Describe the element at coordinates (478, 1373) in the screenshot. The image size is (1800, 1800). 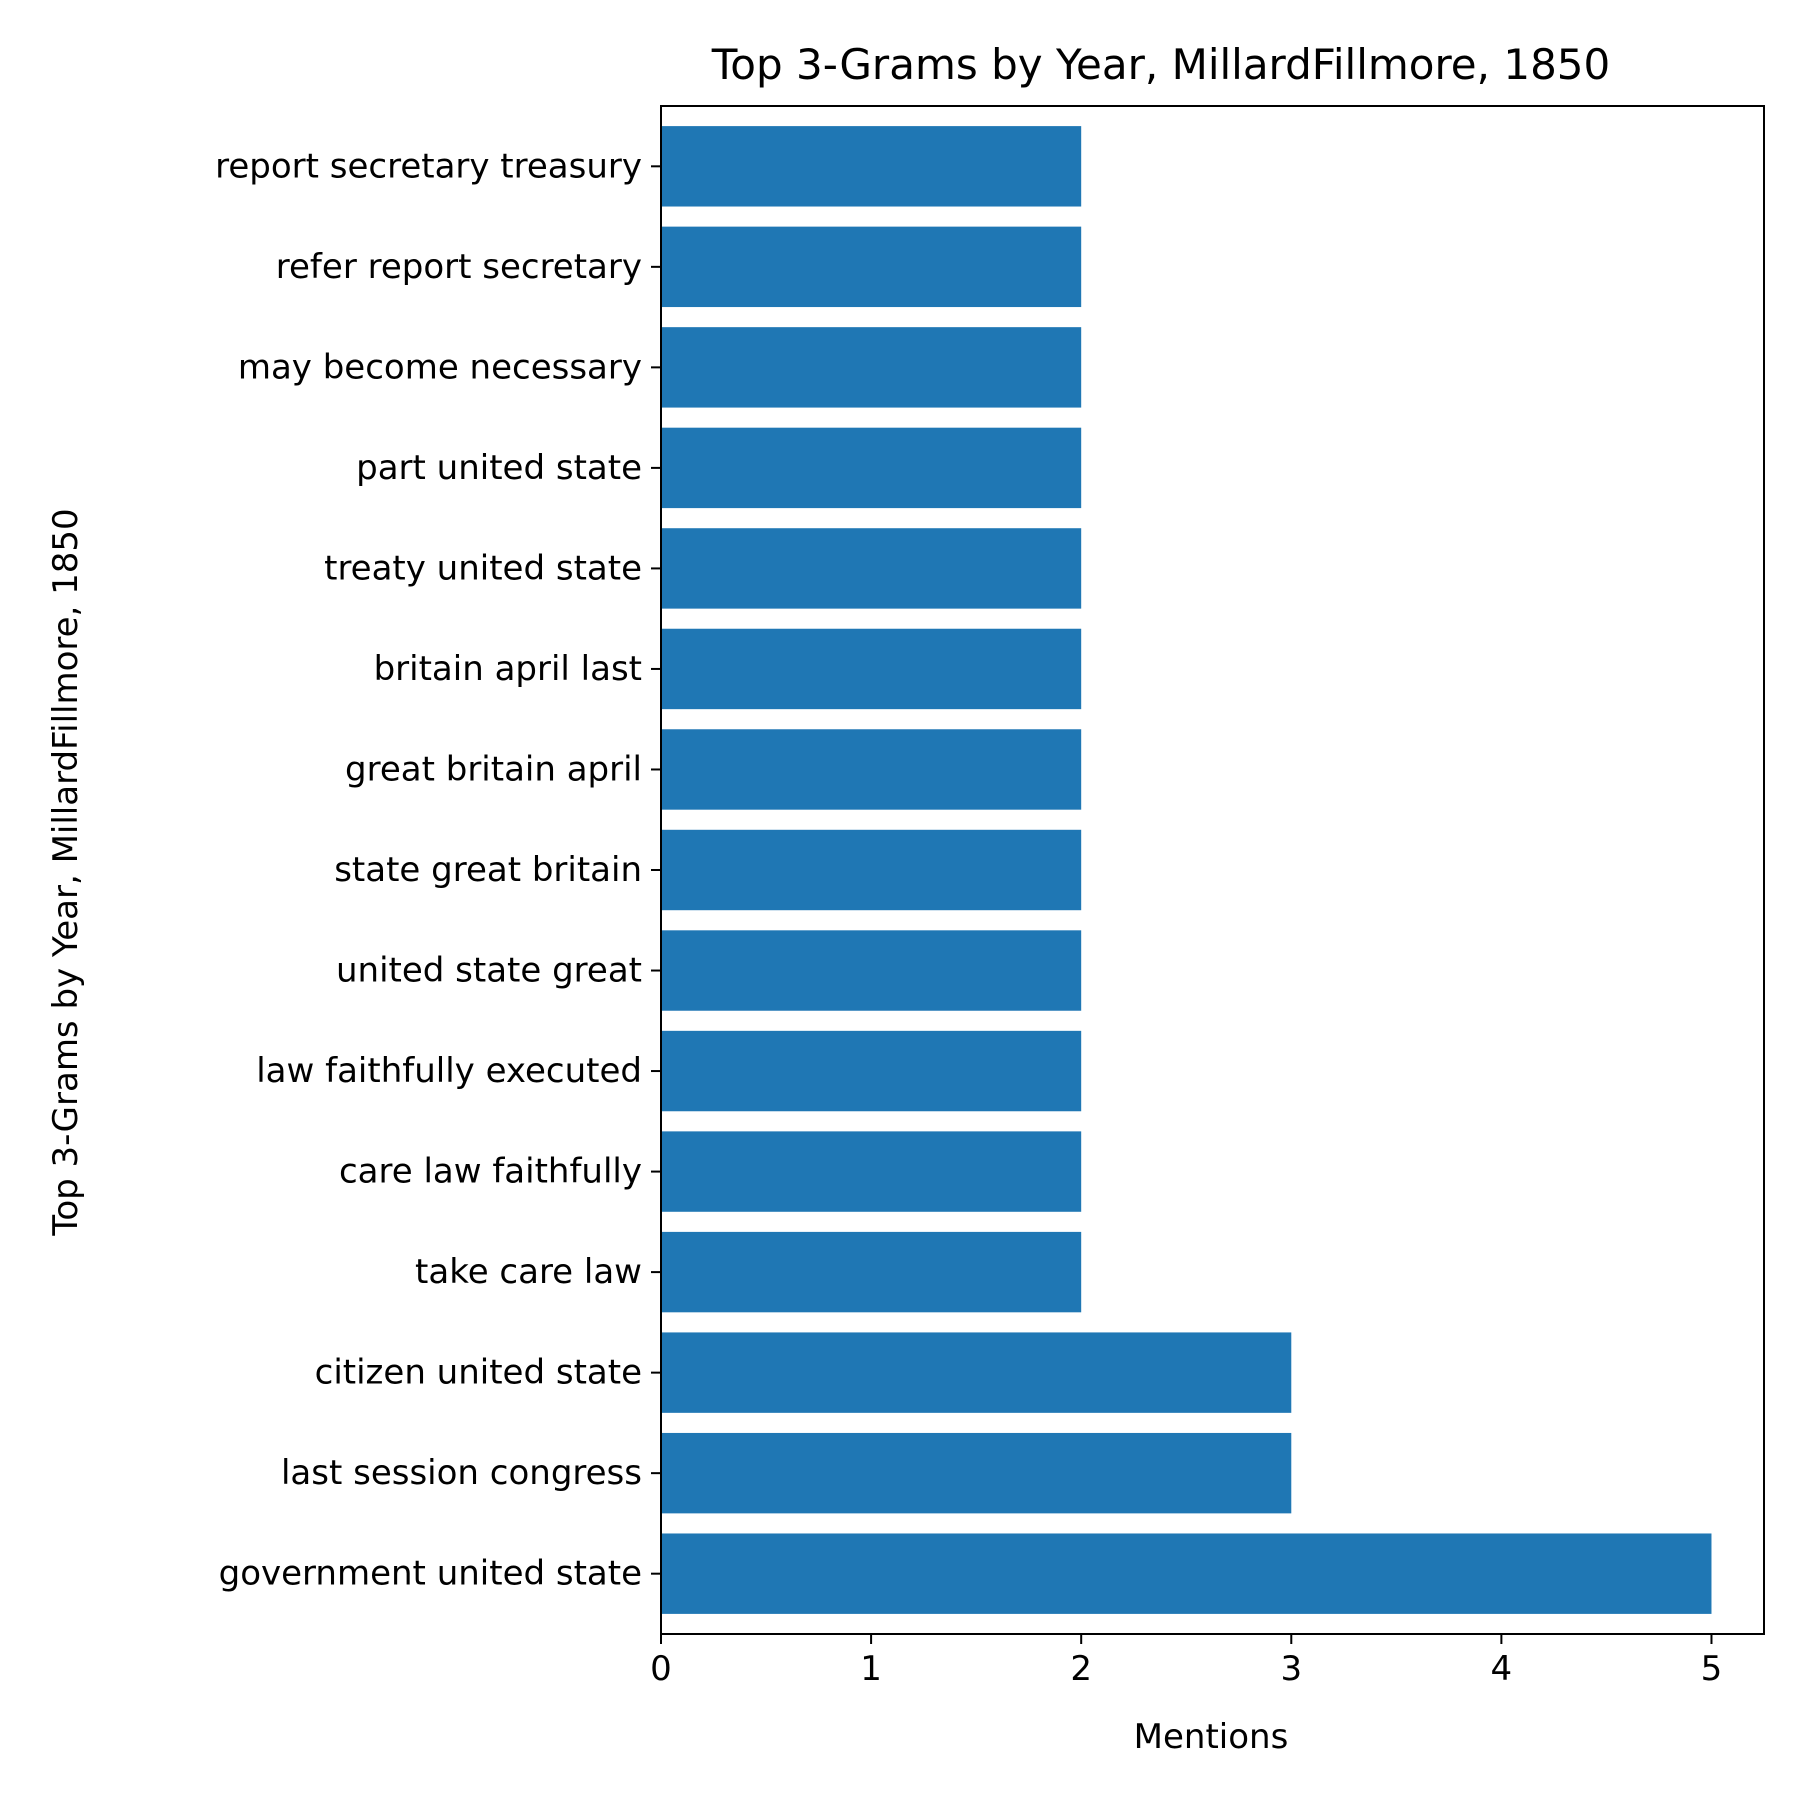
I see `y-tick-label: citizen united state` at that location.